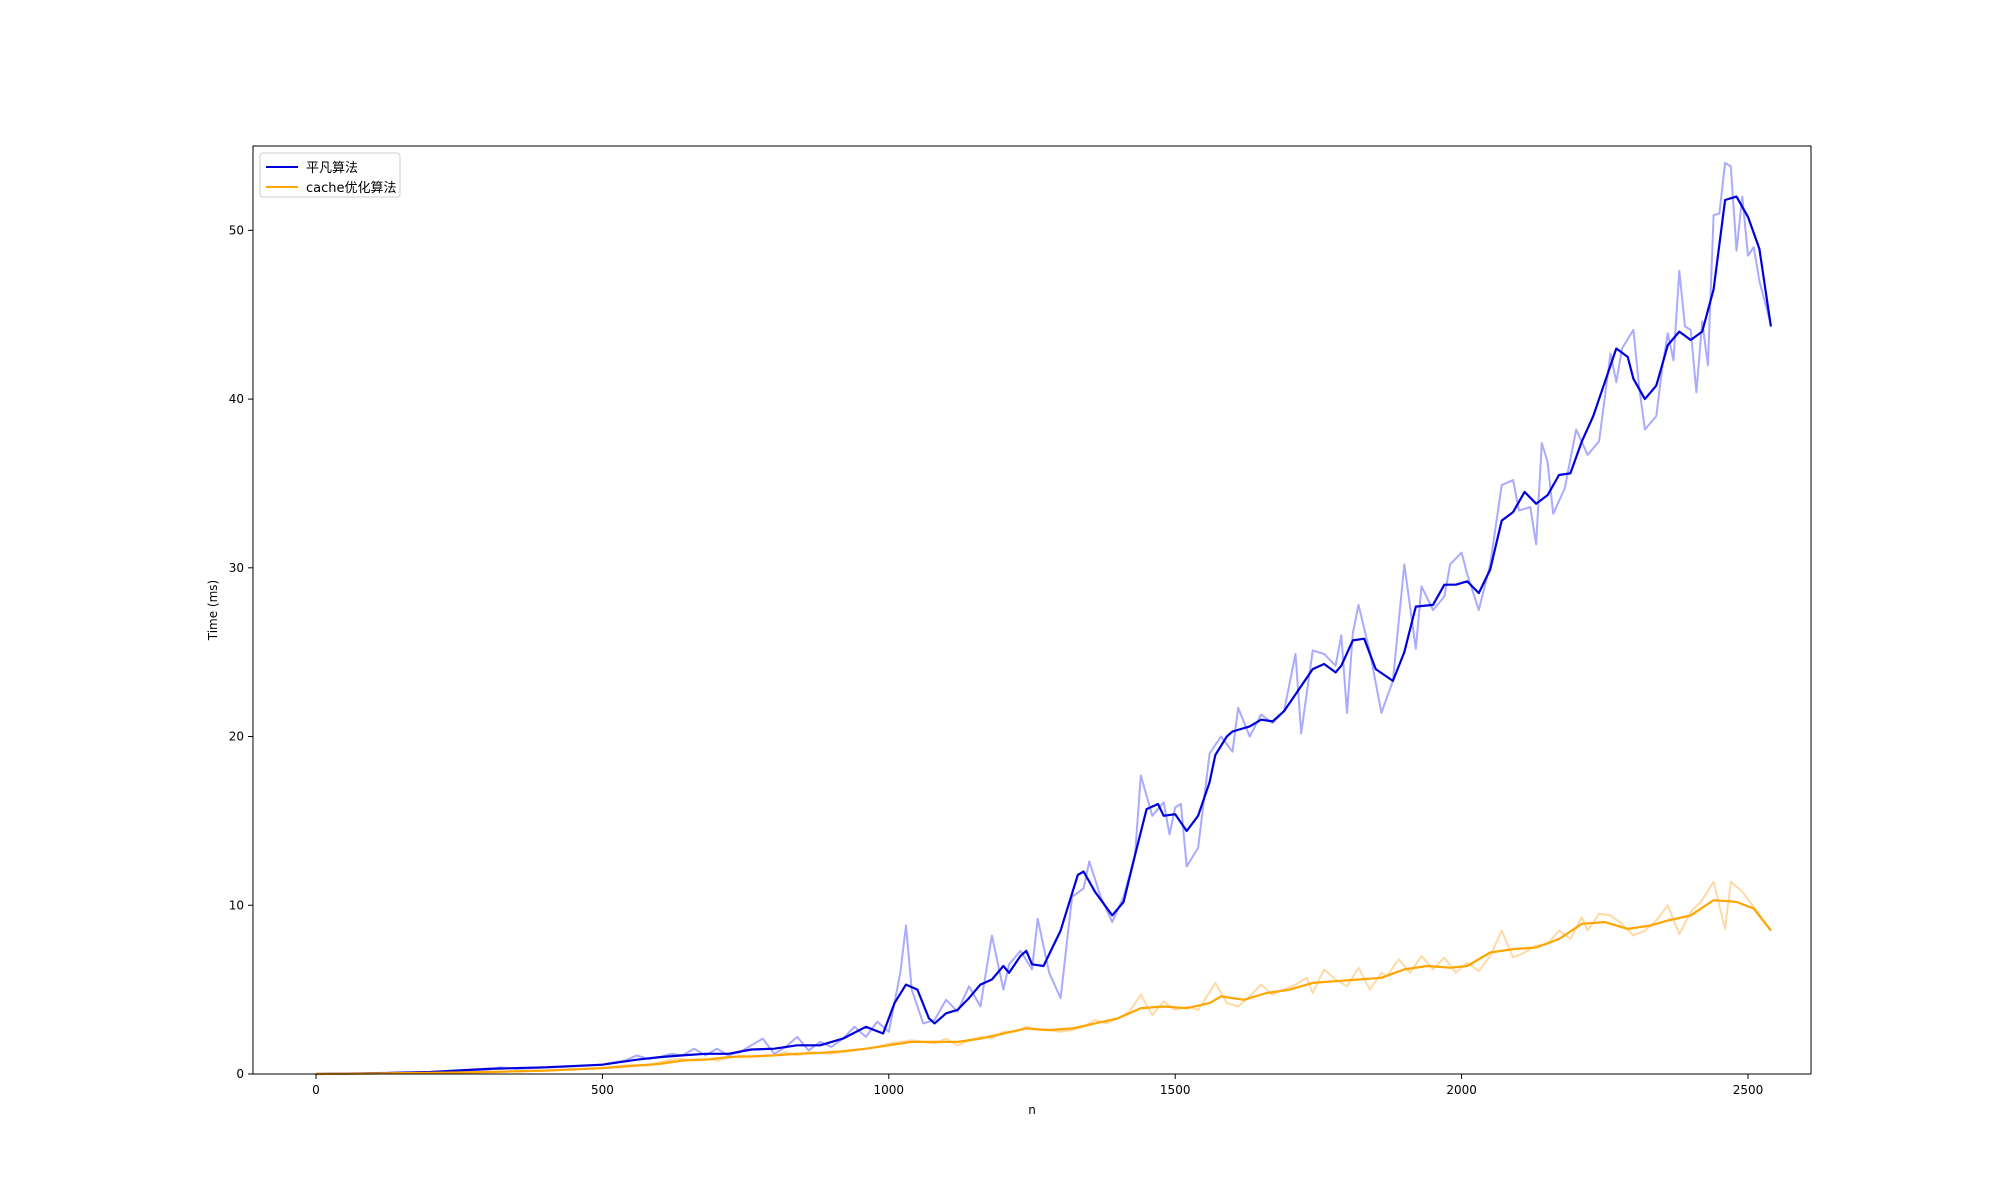 This screenshot has width=2000, height=1200. Describe the element at coordinates (1461, 1090) in the screenshot. I see `x-tick-label: 2000` at that location.